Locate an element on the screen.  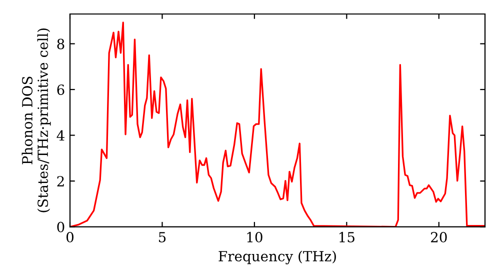
x-tick-label: 15 is located at coordinates (347, 237).